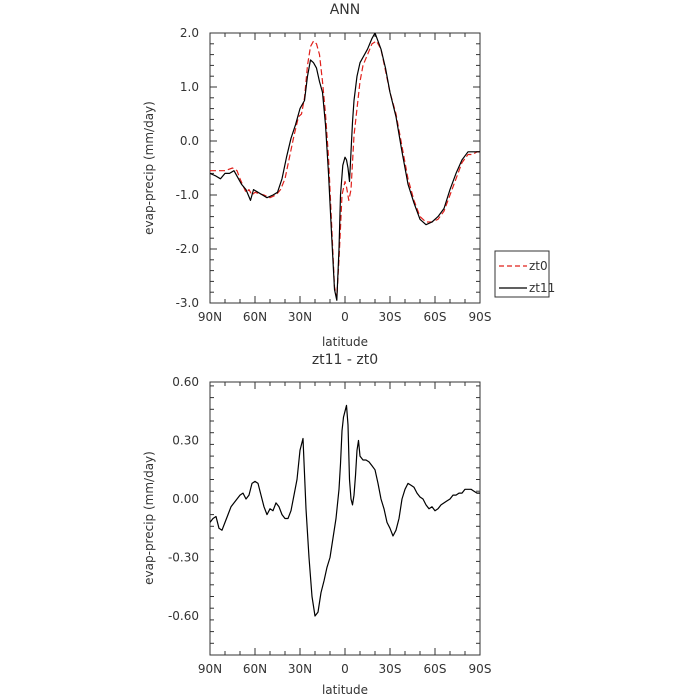 This screenshot has height=700, width=700. I want to click on y-tick-label: -1.0, so click(187, 195).